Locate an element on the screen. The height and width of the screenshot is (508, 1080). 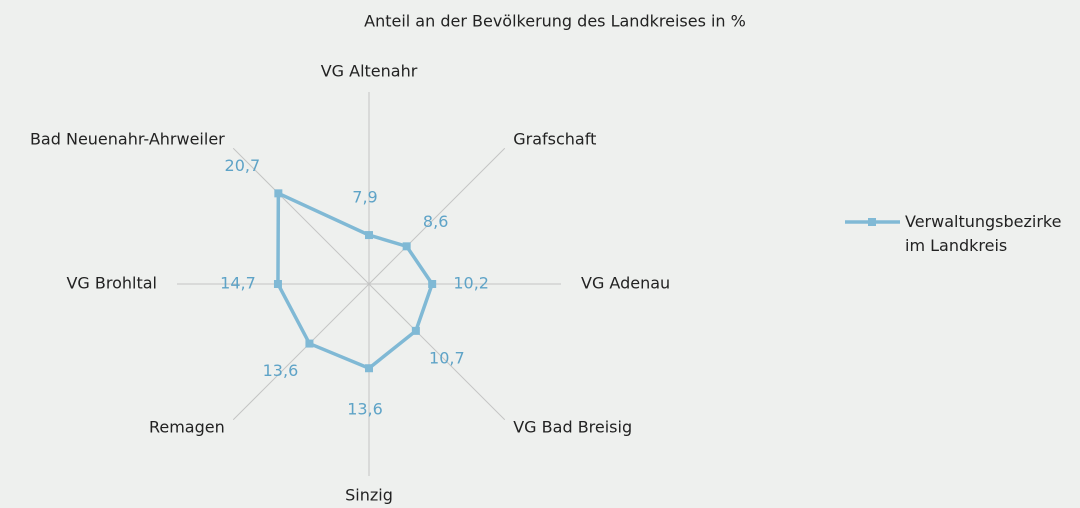
category-label: VG Bad Breisig is located at coordinates (572, 427).